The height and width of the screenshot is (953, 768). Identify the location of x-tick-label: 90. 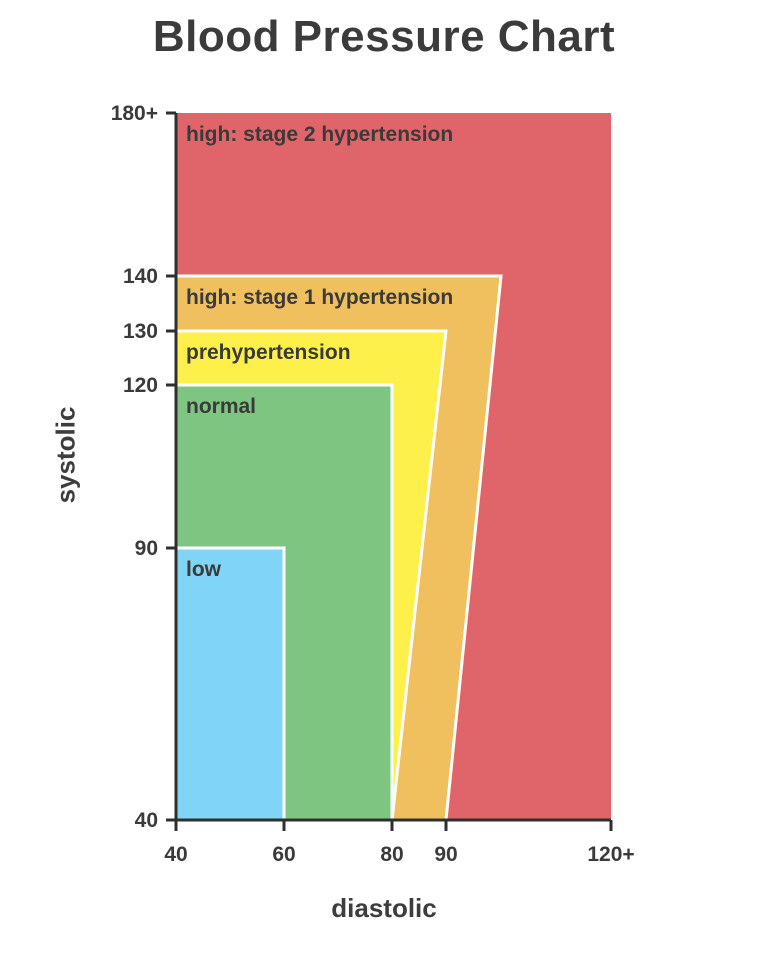
(445, 854).